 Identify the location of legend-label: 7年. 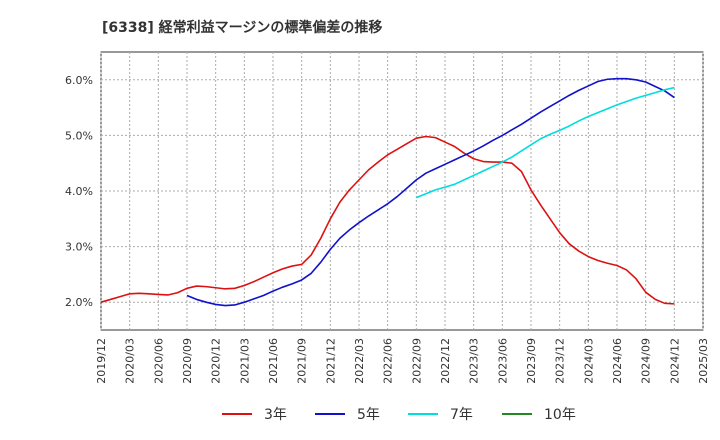
(461, 415).